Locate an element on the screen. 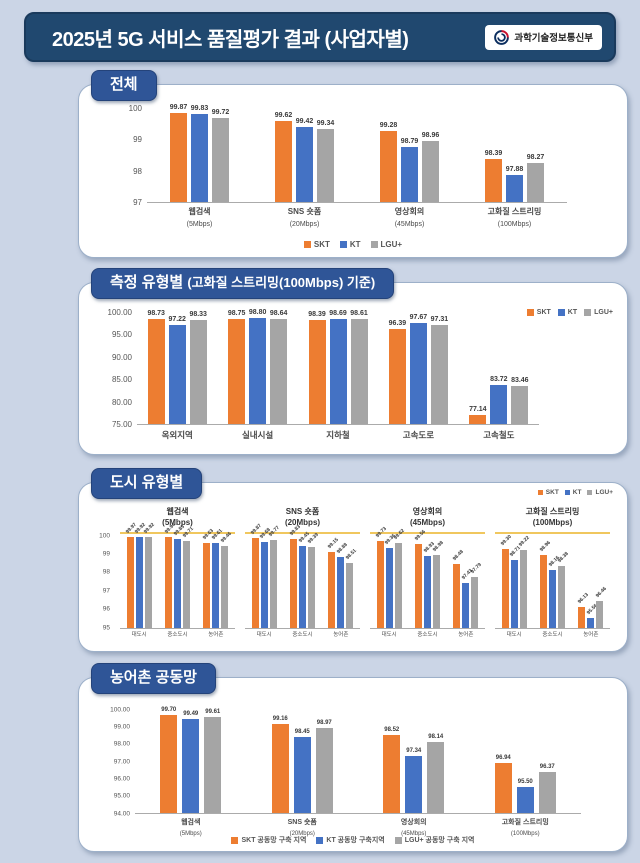 Image resolution: width=640 pixels, height=863 pixels. bar-value-label: 96.37 is located at coordinates (547, 767).